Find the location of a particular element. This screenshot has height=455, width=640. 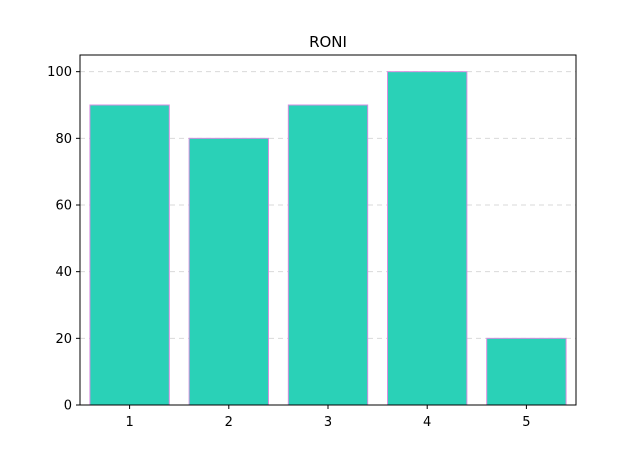

y-tick-label-100: 100 is located at coordinates (59, 72).